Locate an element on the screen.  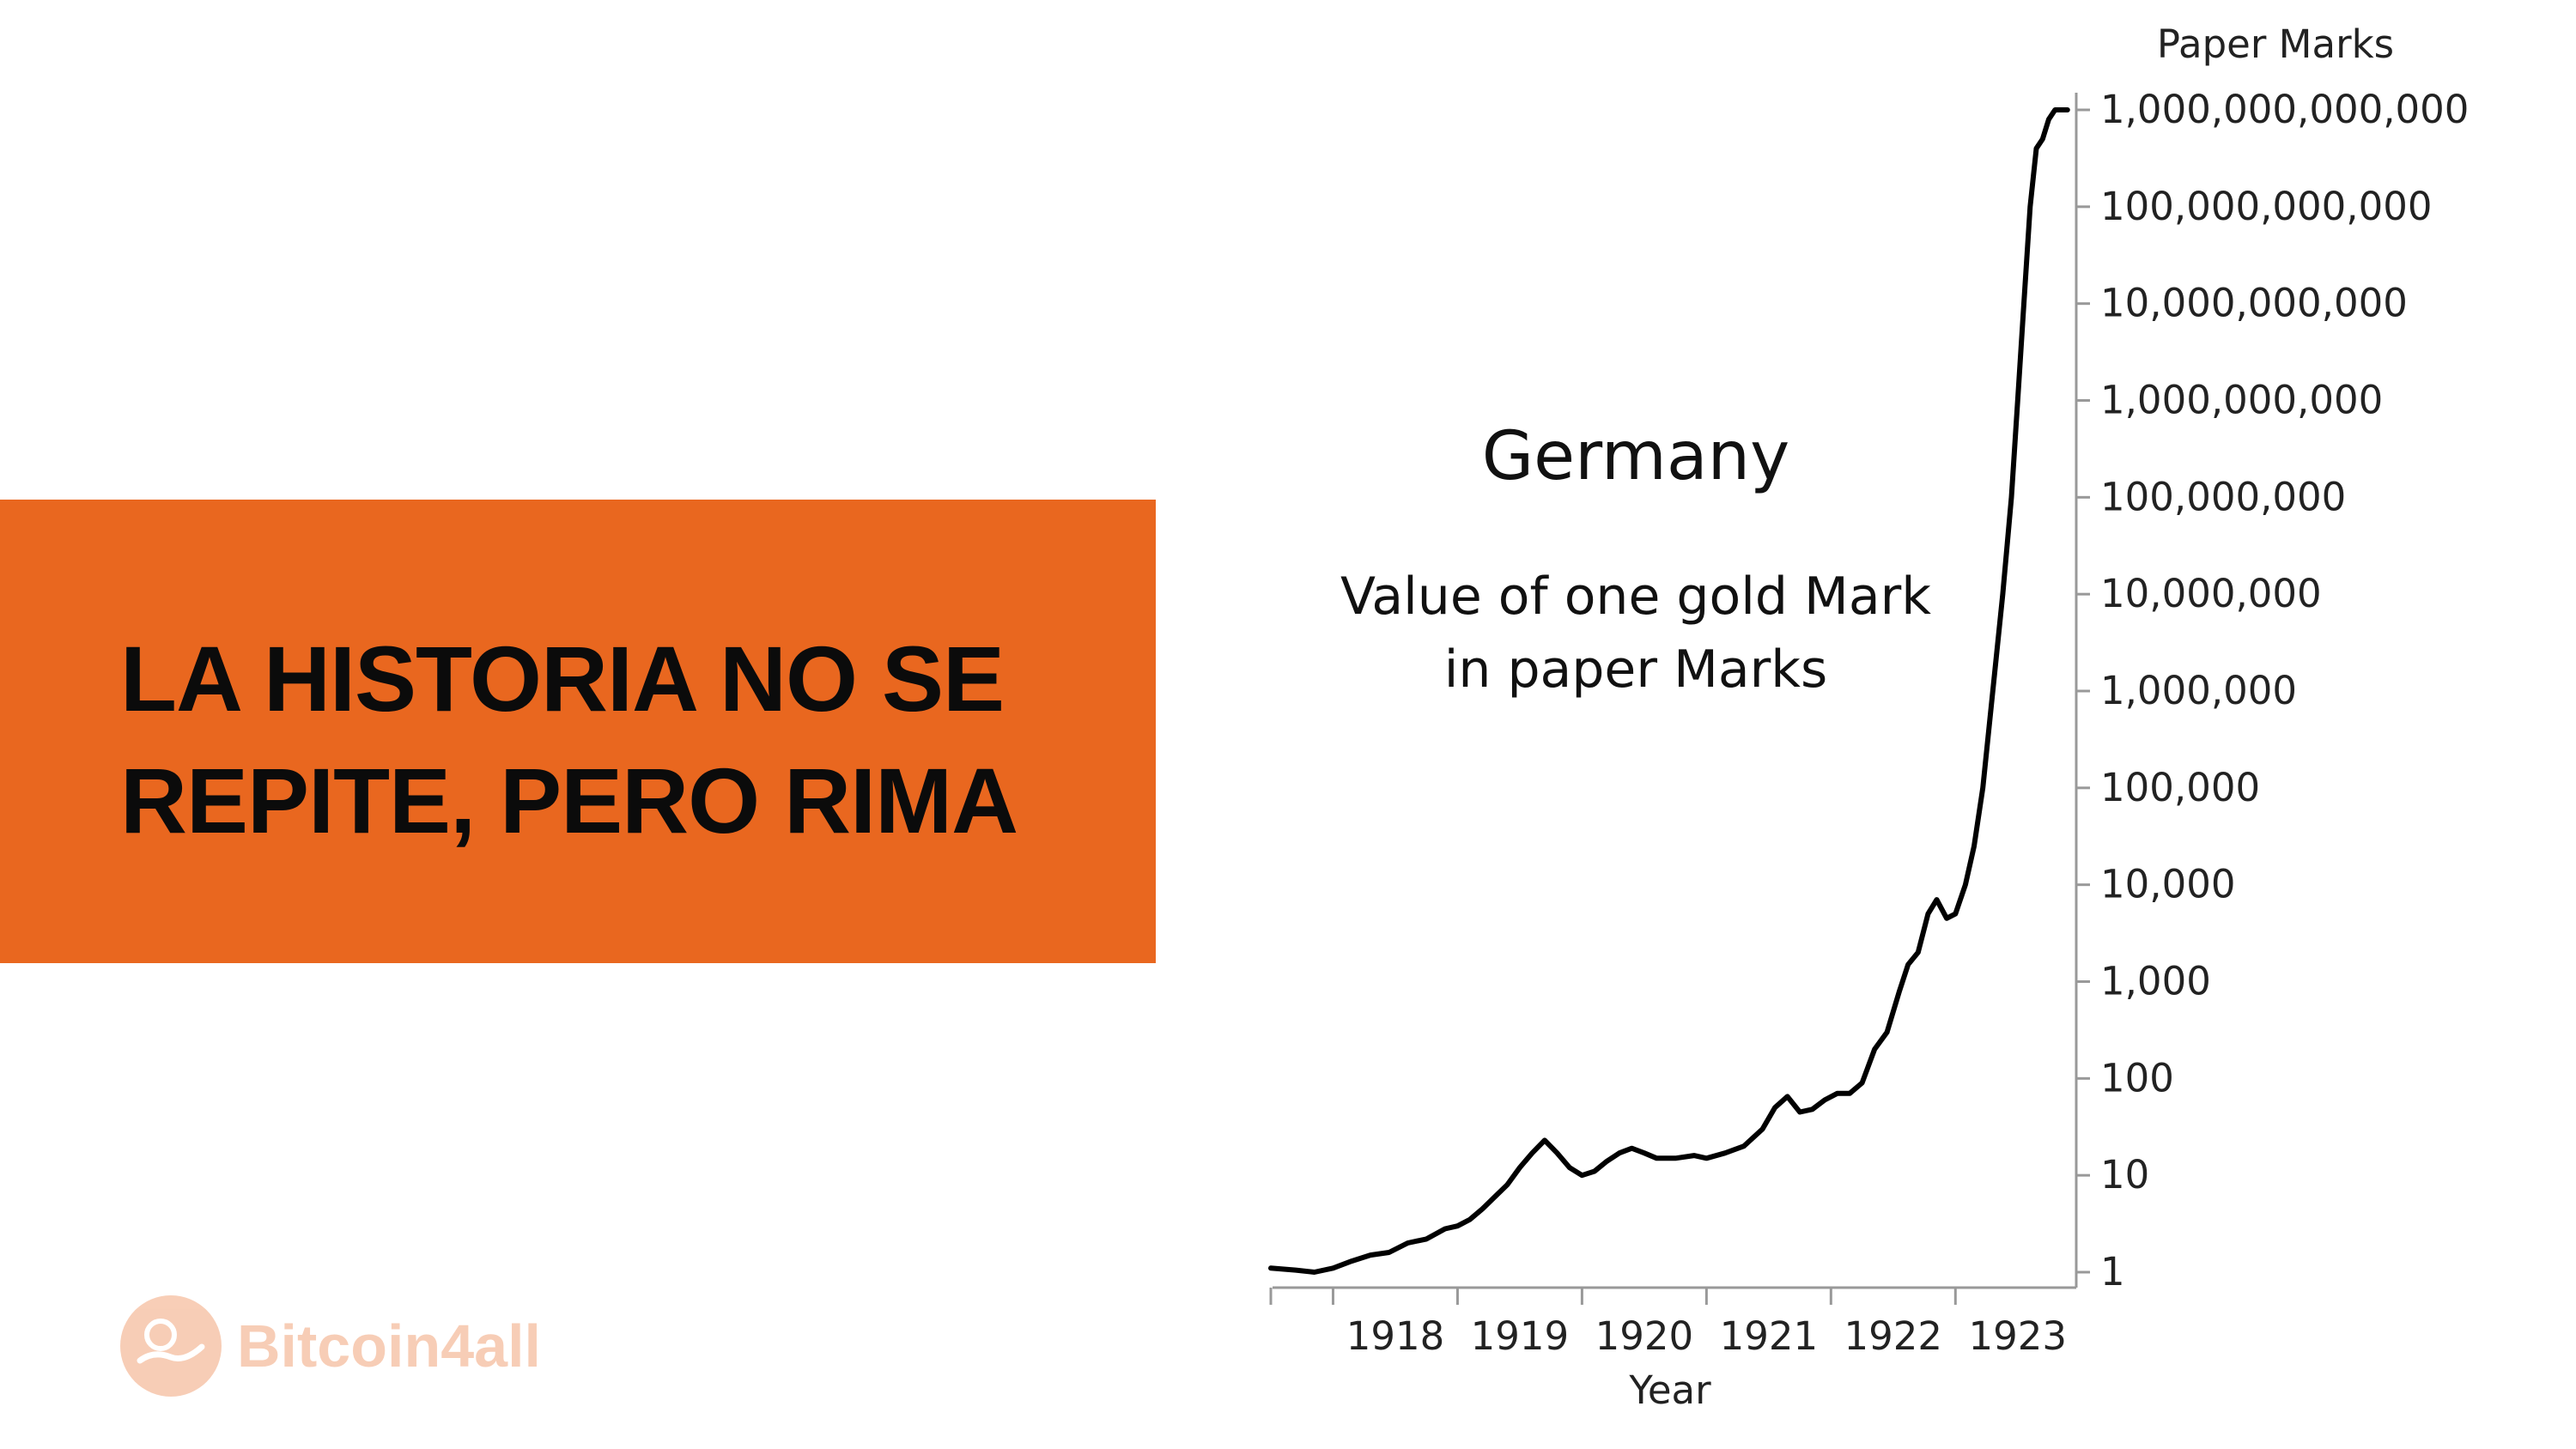
y-axis-title: Paper Marks is located at coordinates (2275, 44).